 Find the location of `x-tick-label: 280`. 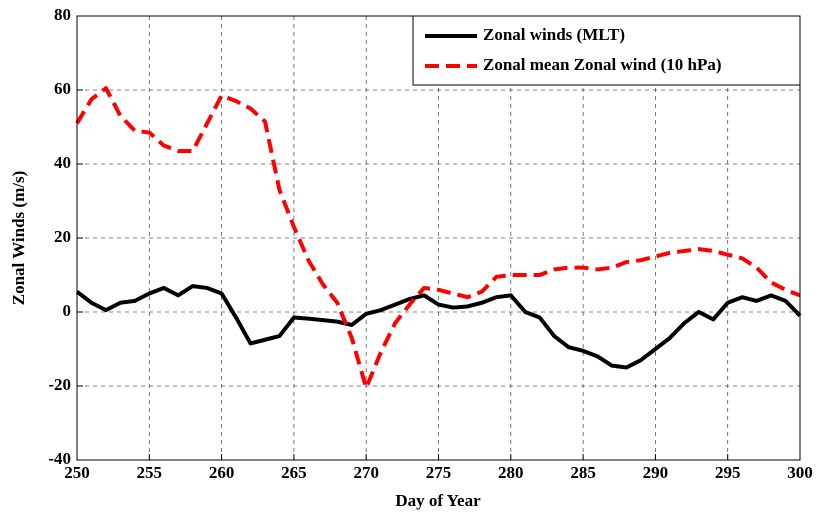

x-tick-label: 280 is located at coordinates (511, 472).